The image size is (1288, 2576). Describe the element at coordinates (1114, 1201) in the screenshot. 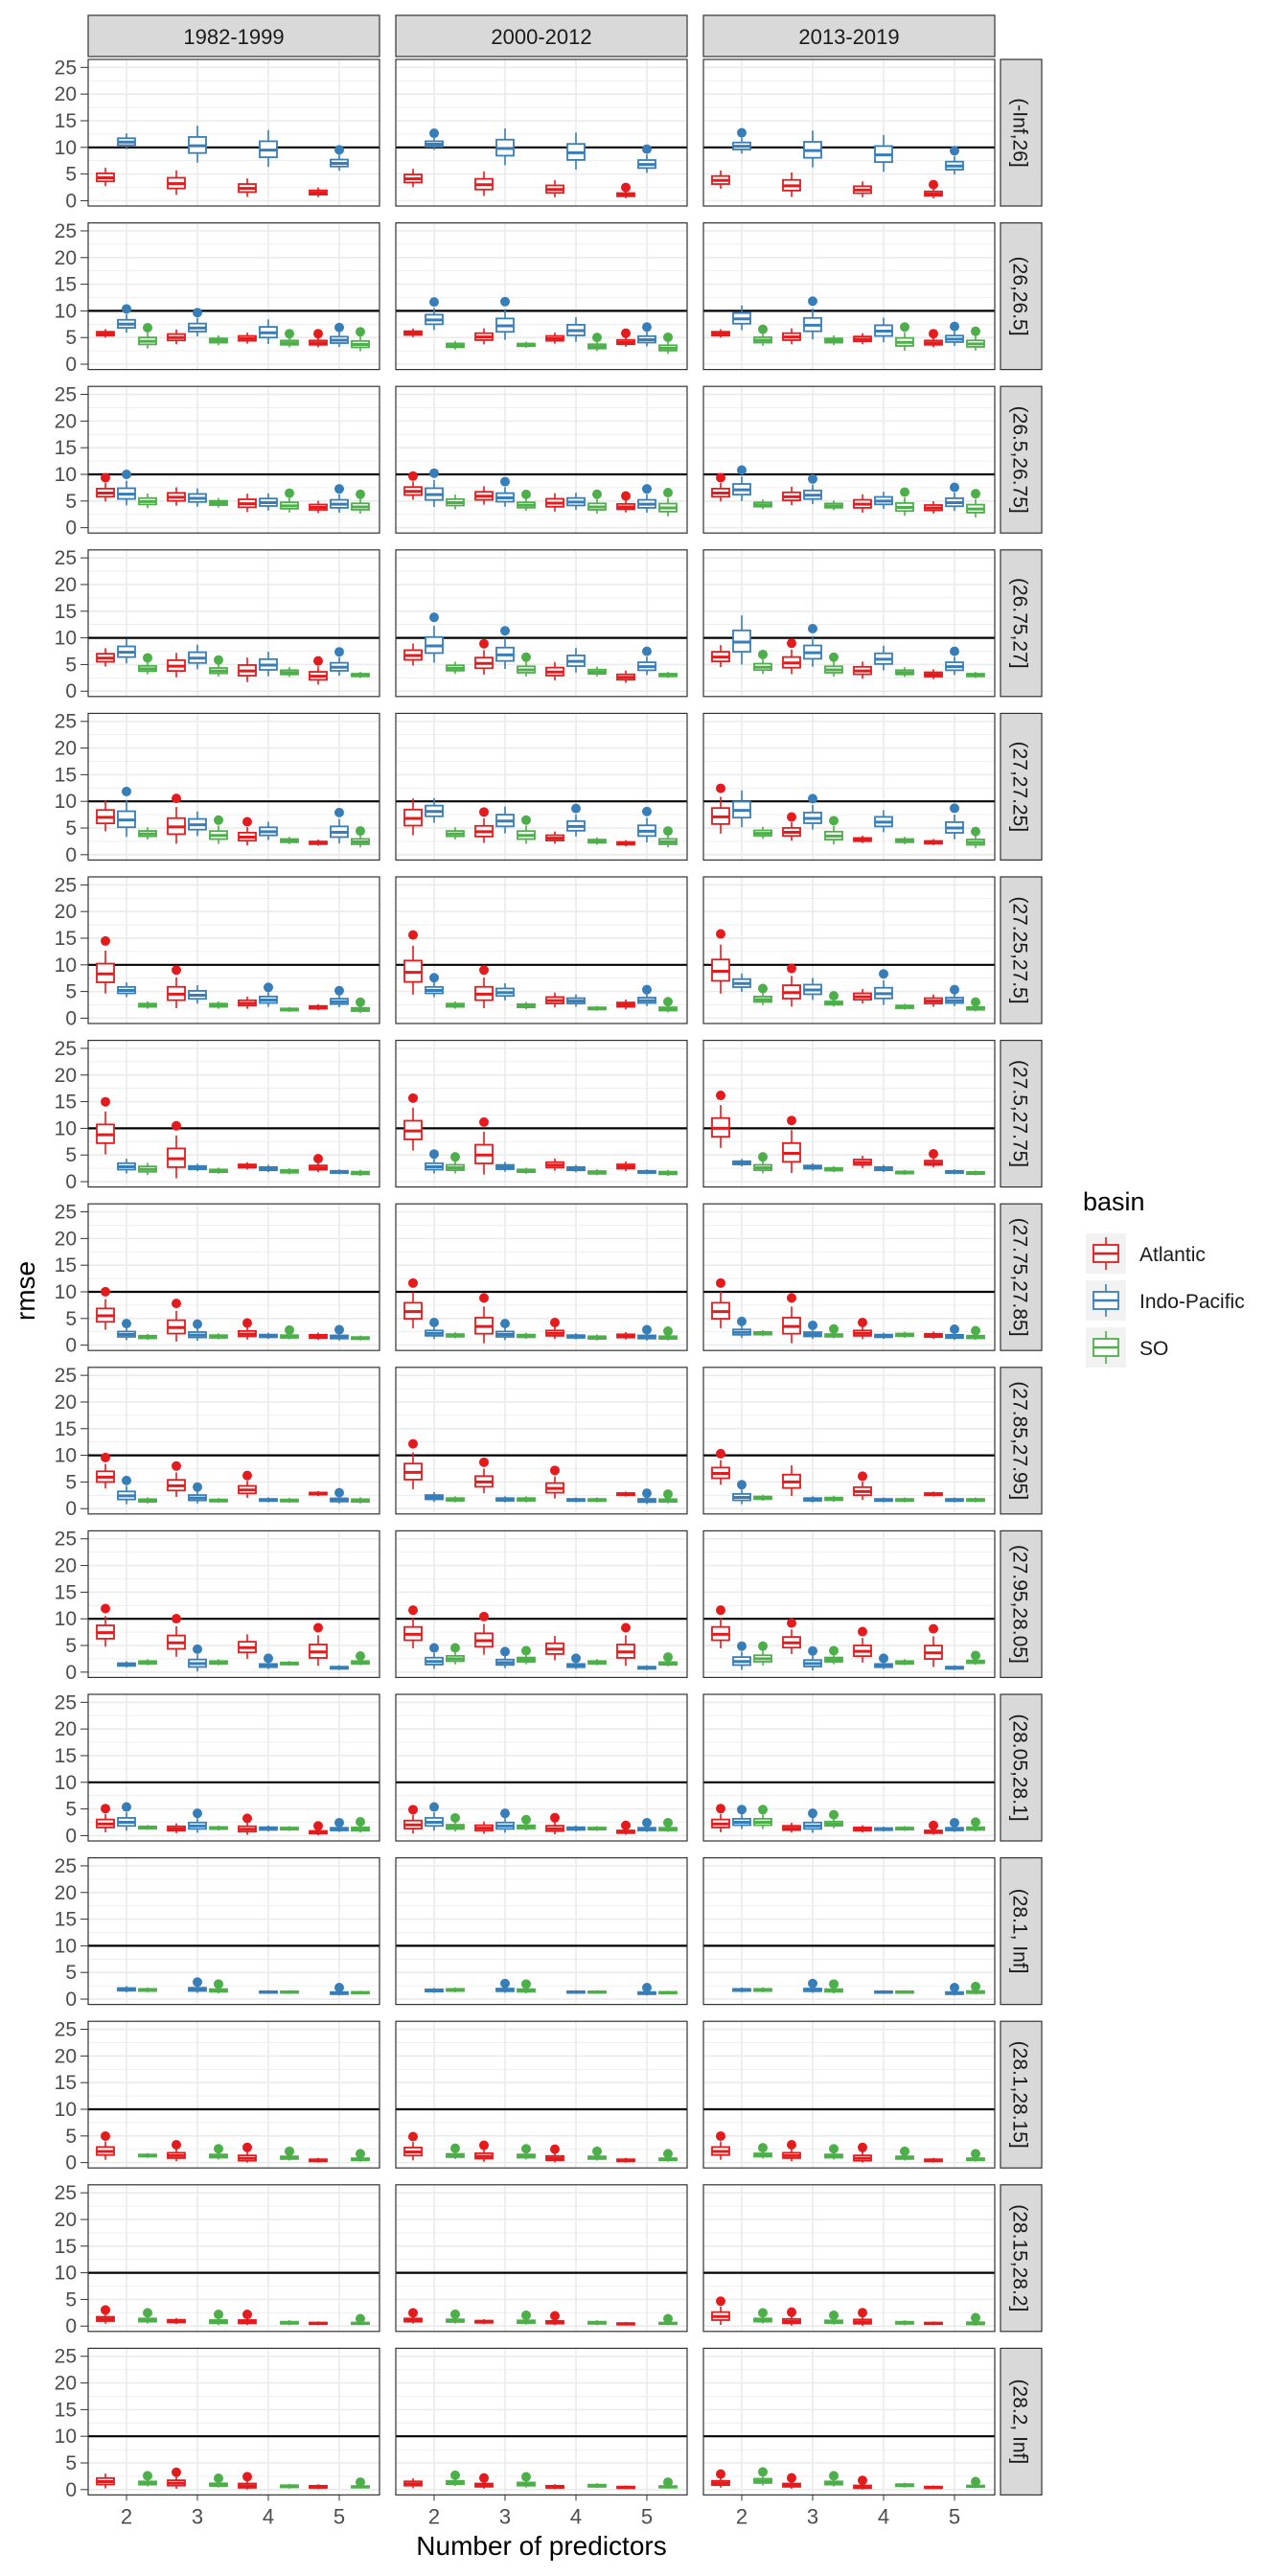

I see `legend-title: basin` at that location.